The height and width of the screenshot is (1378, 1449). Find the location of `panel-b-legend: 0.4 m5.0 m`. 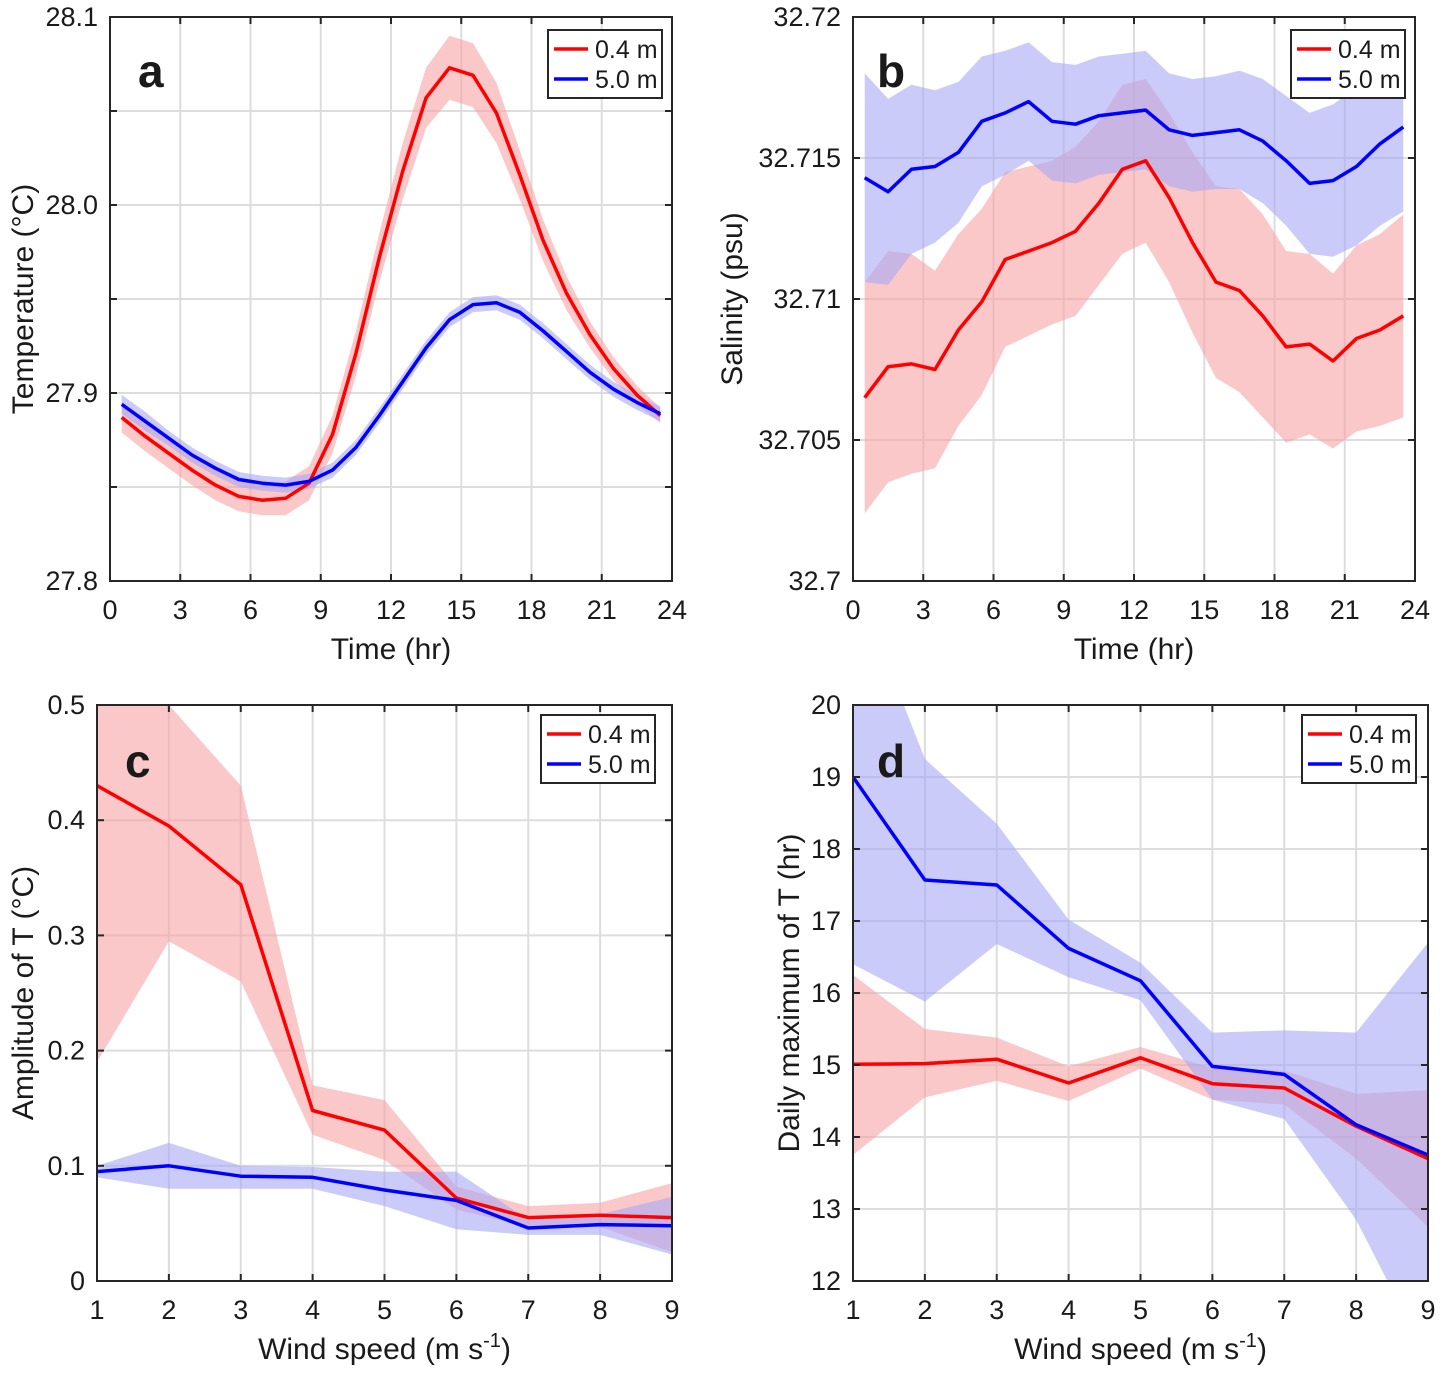

panel-b-legend: 0.4 m5.0 m is located at coordinates (1348, 64).